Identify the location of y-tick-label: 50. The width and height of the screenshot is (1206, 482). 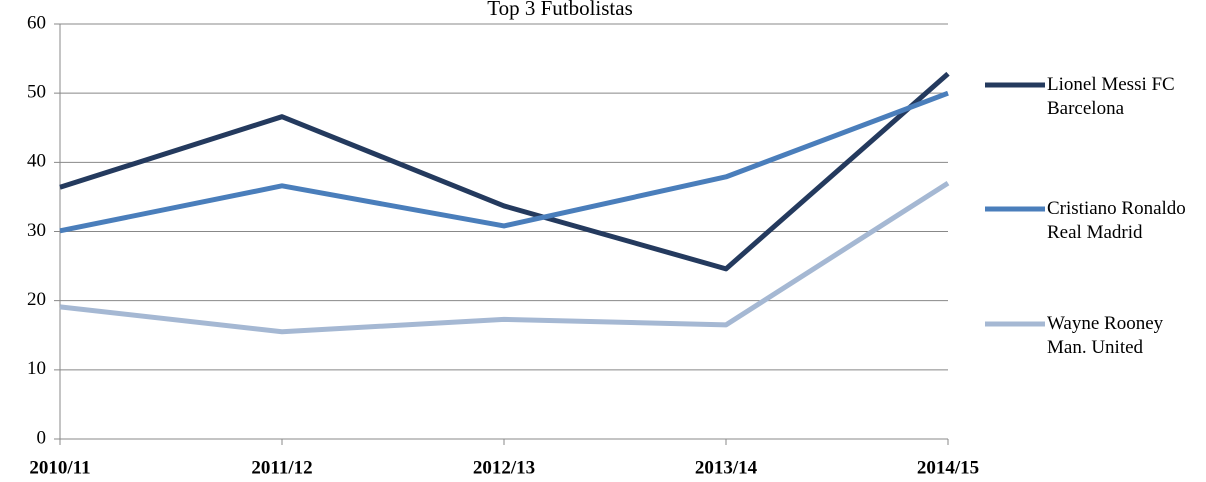
(36, 92).